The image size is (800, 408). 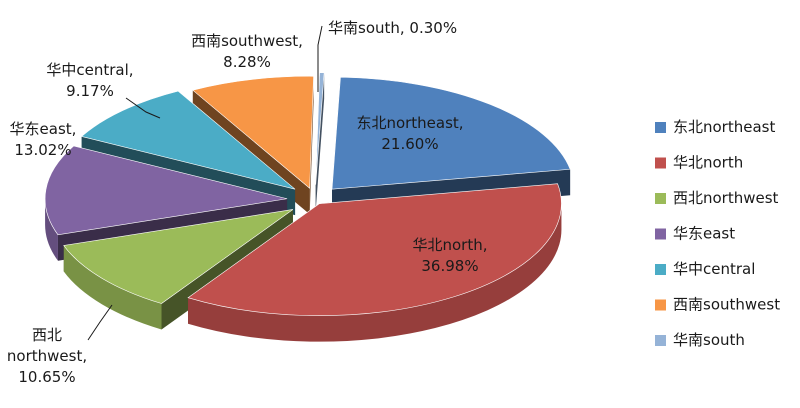 I want to click on slice-label-7: 华南south, 0.30%, so click(x=392, y=28).